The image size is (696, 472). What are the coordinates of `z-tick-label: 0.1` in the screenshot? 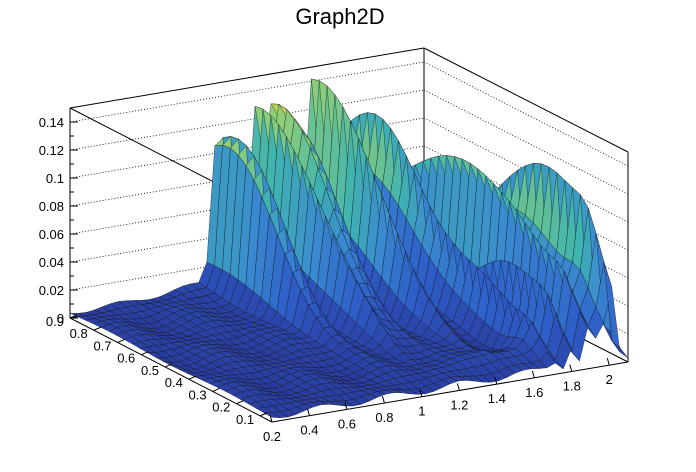 It's located at (55, 178).